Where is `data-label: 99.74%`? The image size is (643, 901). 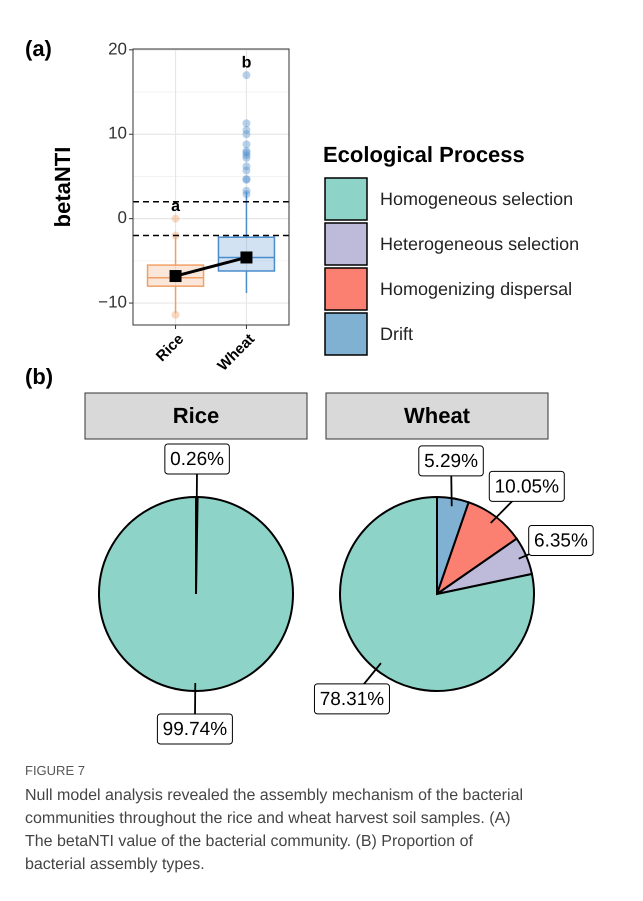
data-label: 99.74% is located at coordinates (195, 729).